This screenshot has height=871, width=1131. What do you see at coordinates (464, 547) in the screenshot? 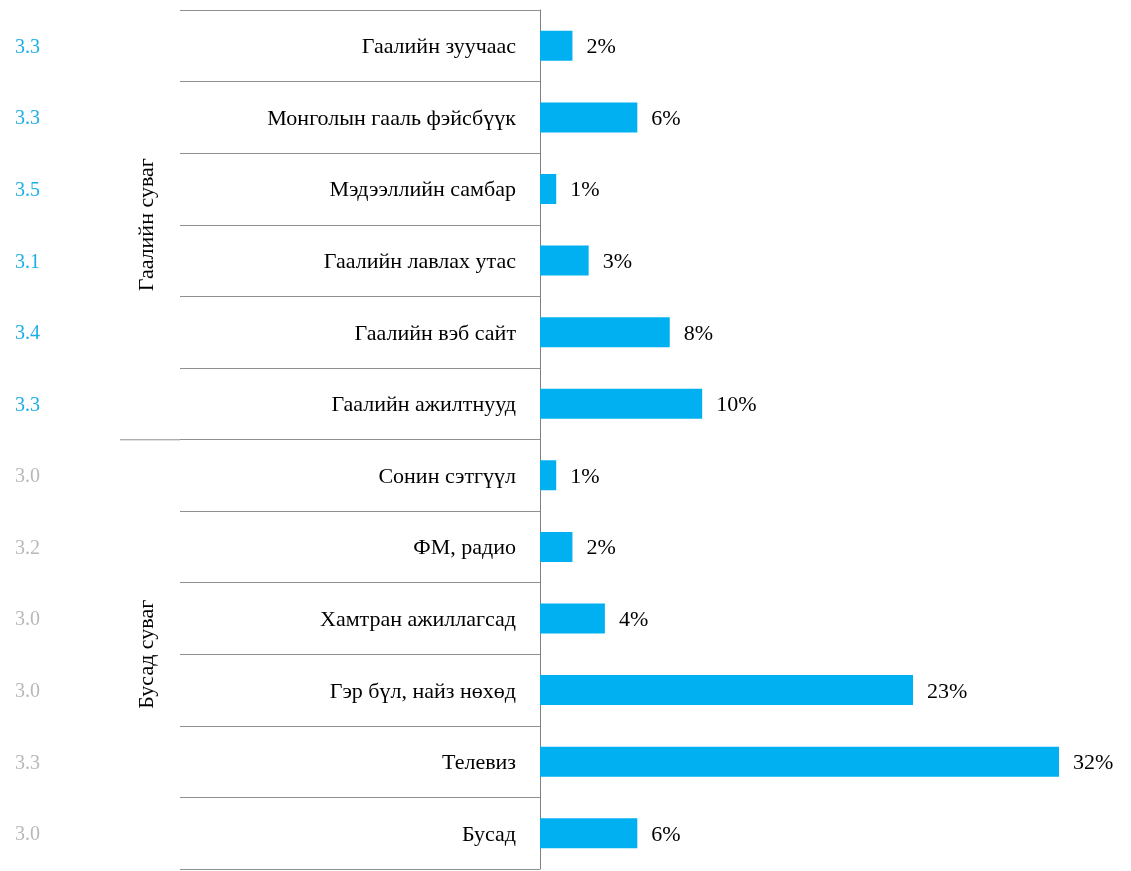
I see `y-tick-label: ФМ, радио` at bounding box center [464, 547].